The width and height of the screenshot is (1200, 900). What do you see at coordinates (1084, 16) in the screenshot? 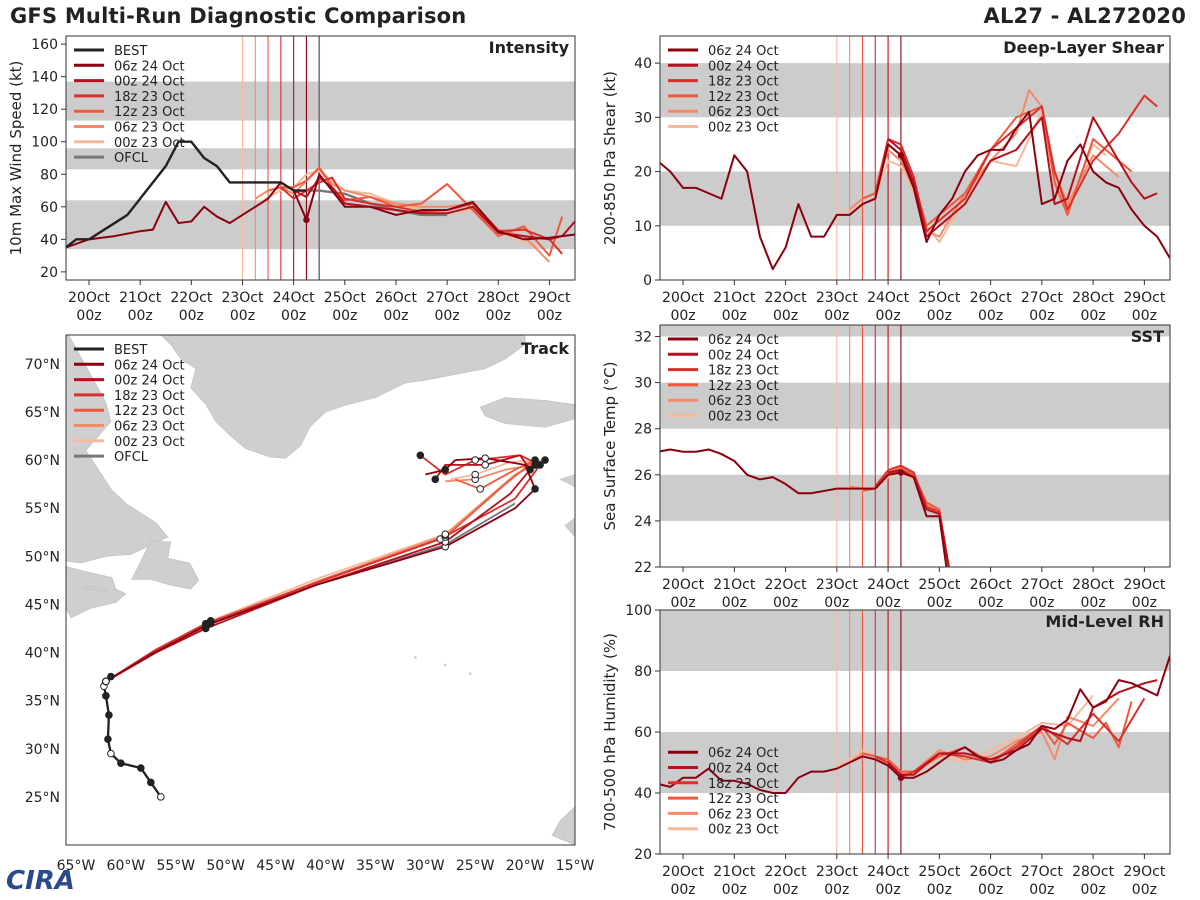
I see `storm-id: AL27 - AL272020` at bounding box center [1084, 16].